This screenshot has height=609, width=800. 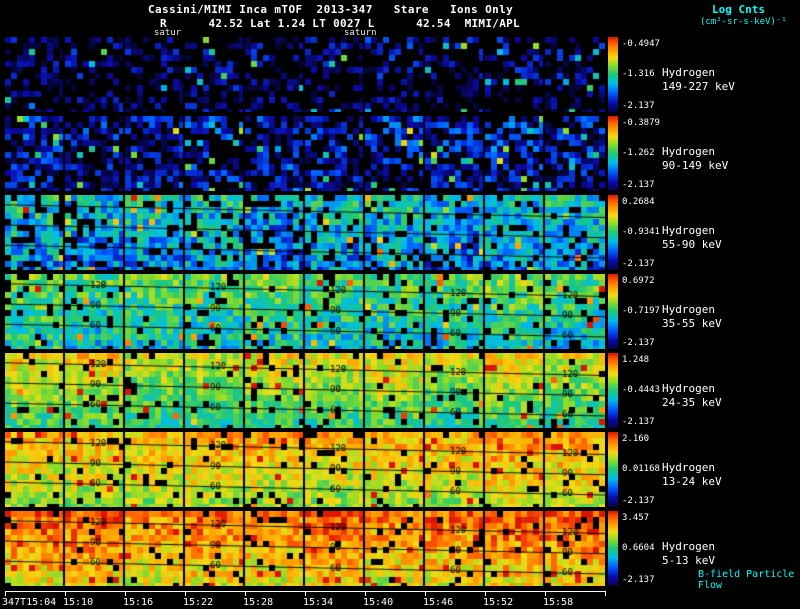 I want to click on time-tick-label: 15:16, so click(x=138, y=602).